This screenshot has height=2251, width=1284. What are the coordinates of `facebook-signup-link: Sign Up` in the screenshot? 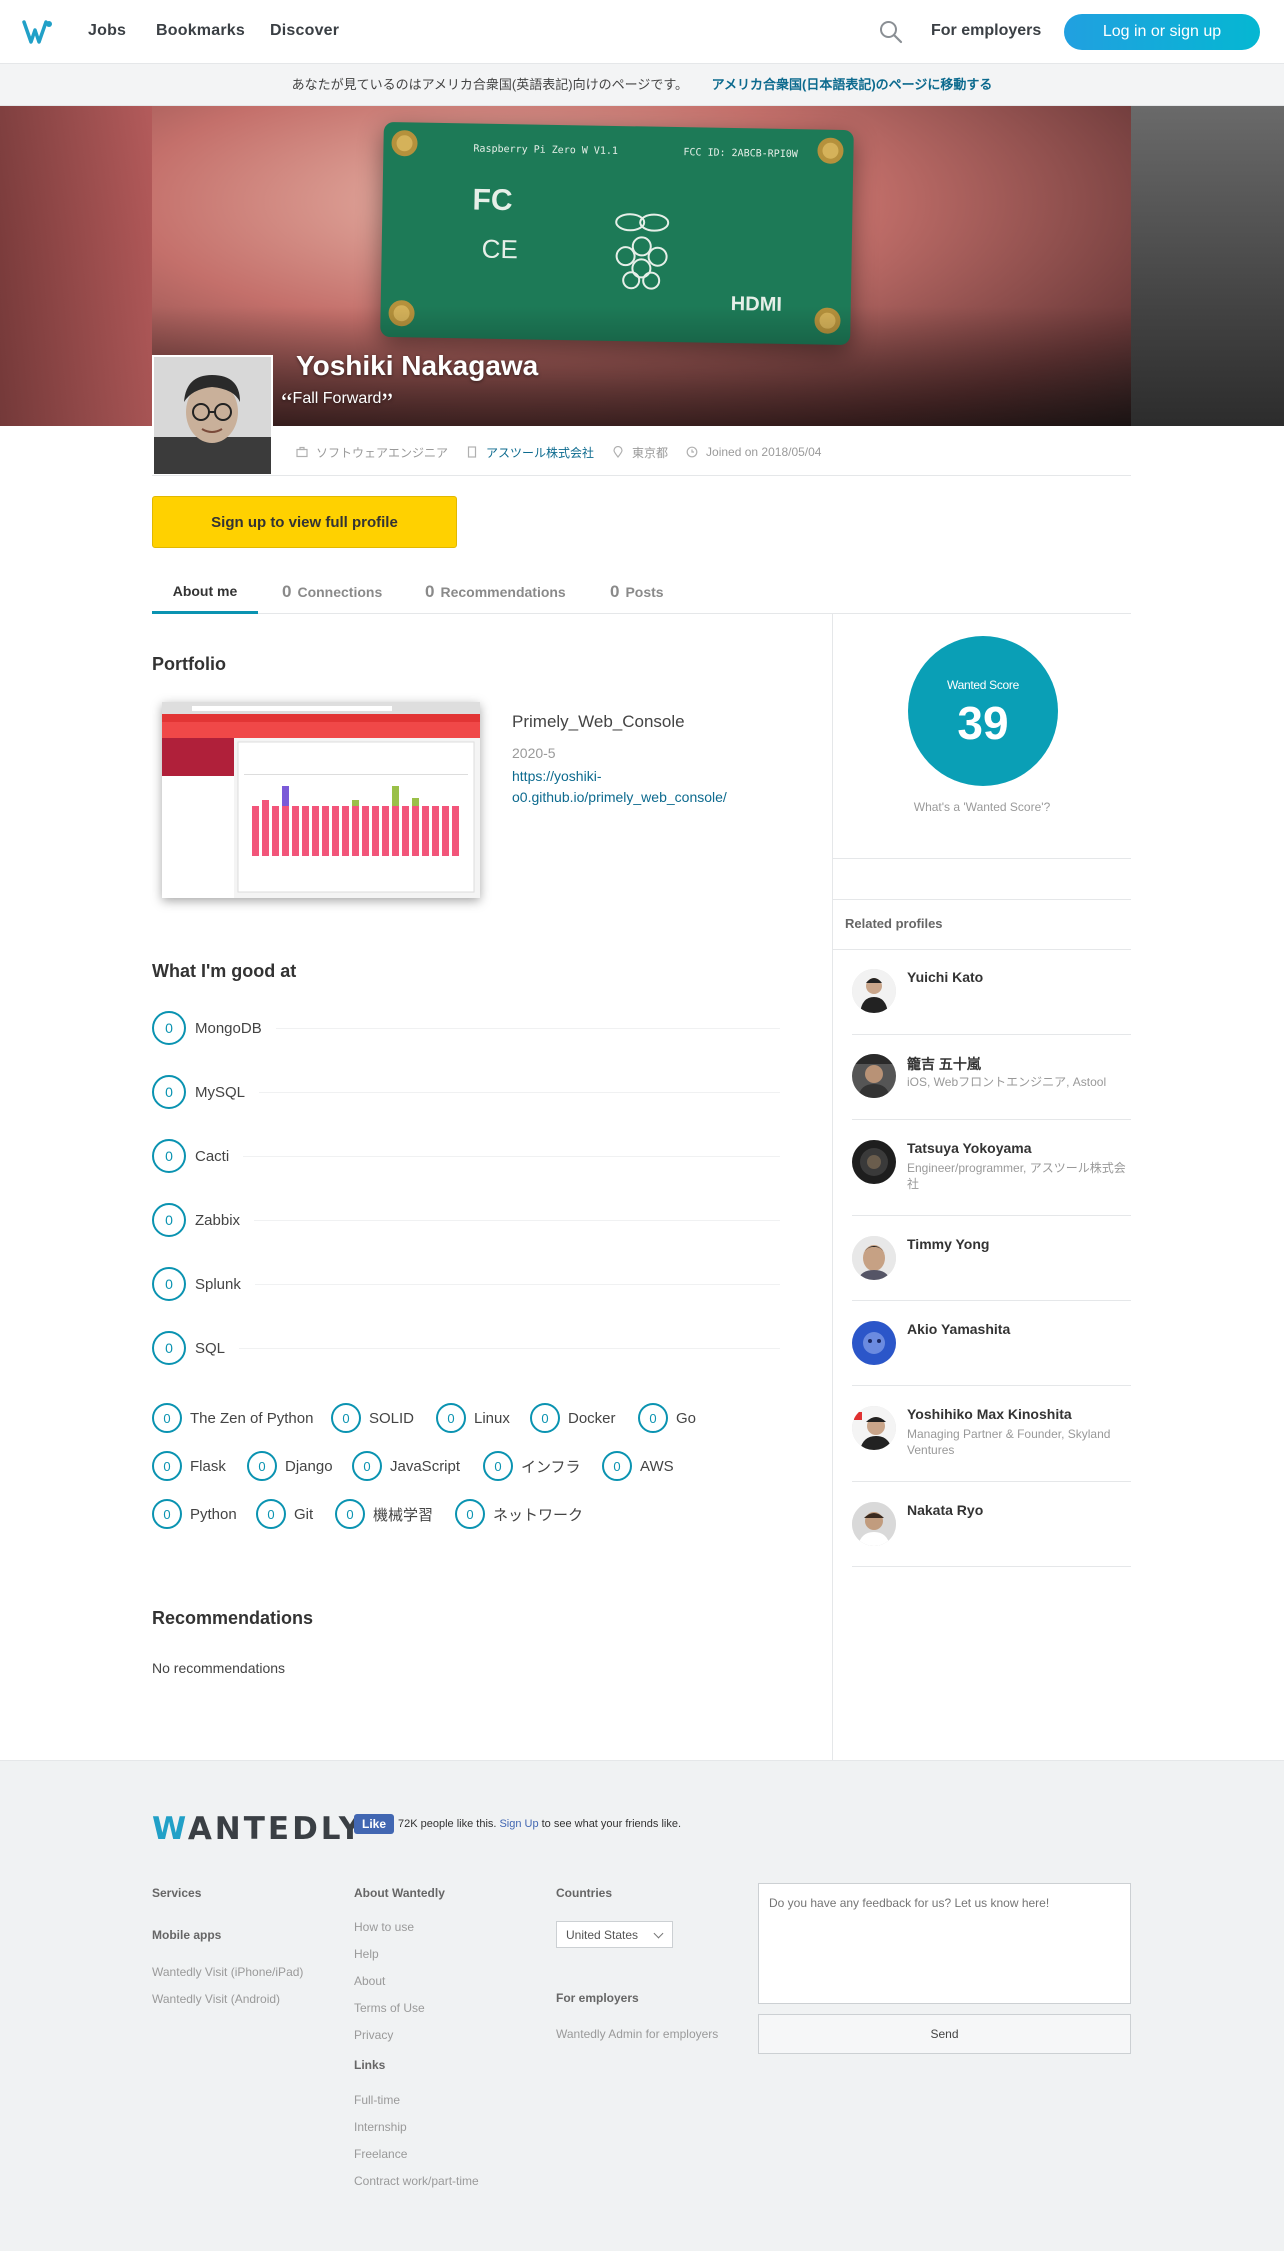 It's located at (519, 1824).